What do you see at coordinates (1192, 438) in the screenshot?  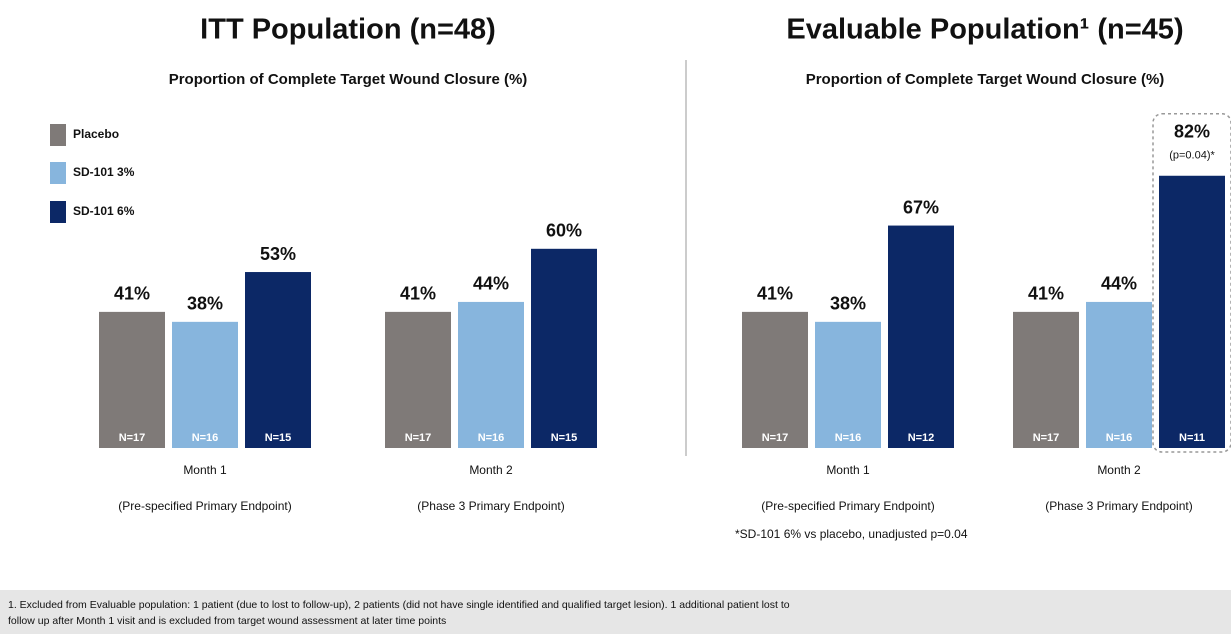 I see `n-label: N=11` at bounding box center [1192, 438].